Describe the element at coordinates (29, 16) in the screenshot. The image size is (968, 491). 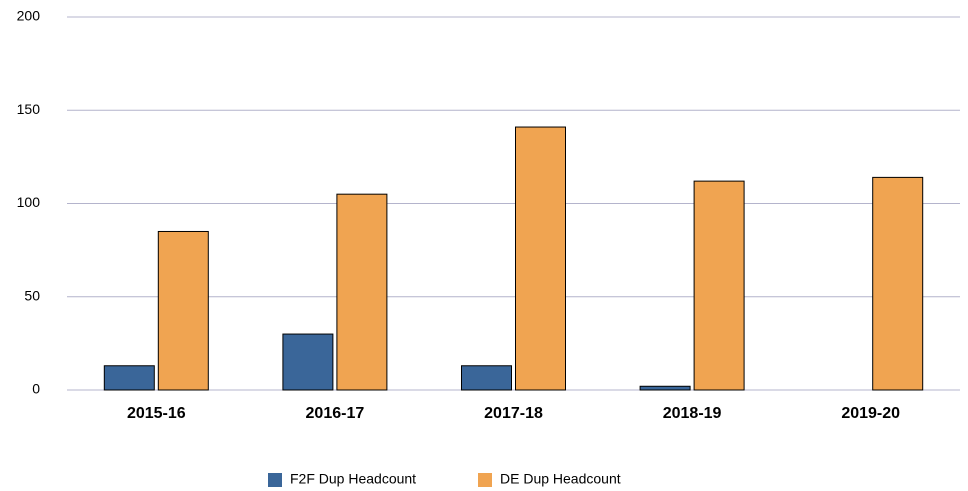
I see `y-tick-label: 200` at that location.